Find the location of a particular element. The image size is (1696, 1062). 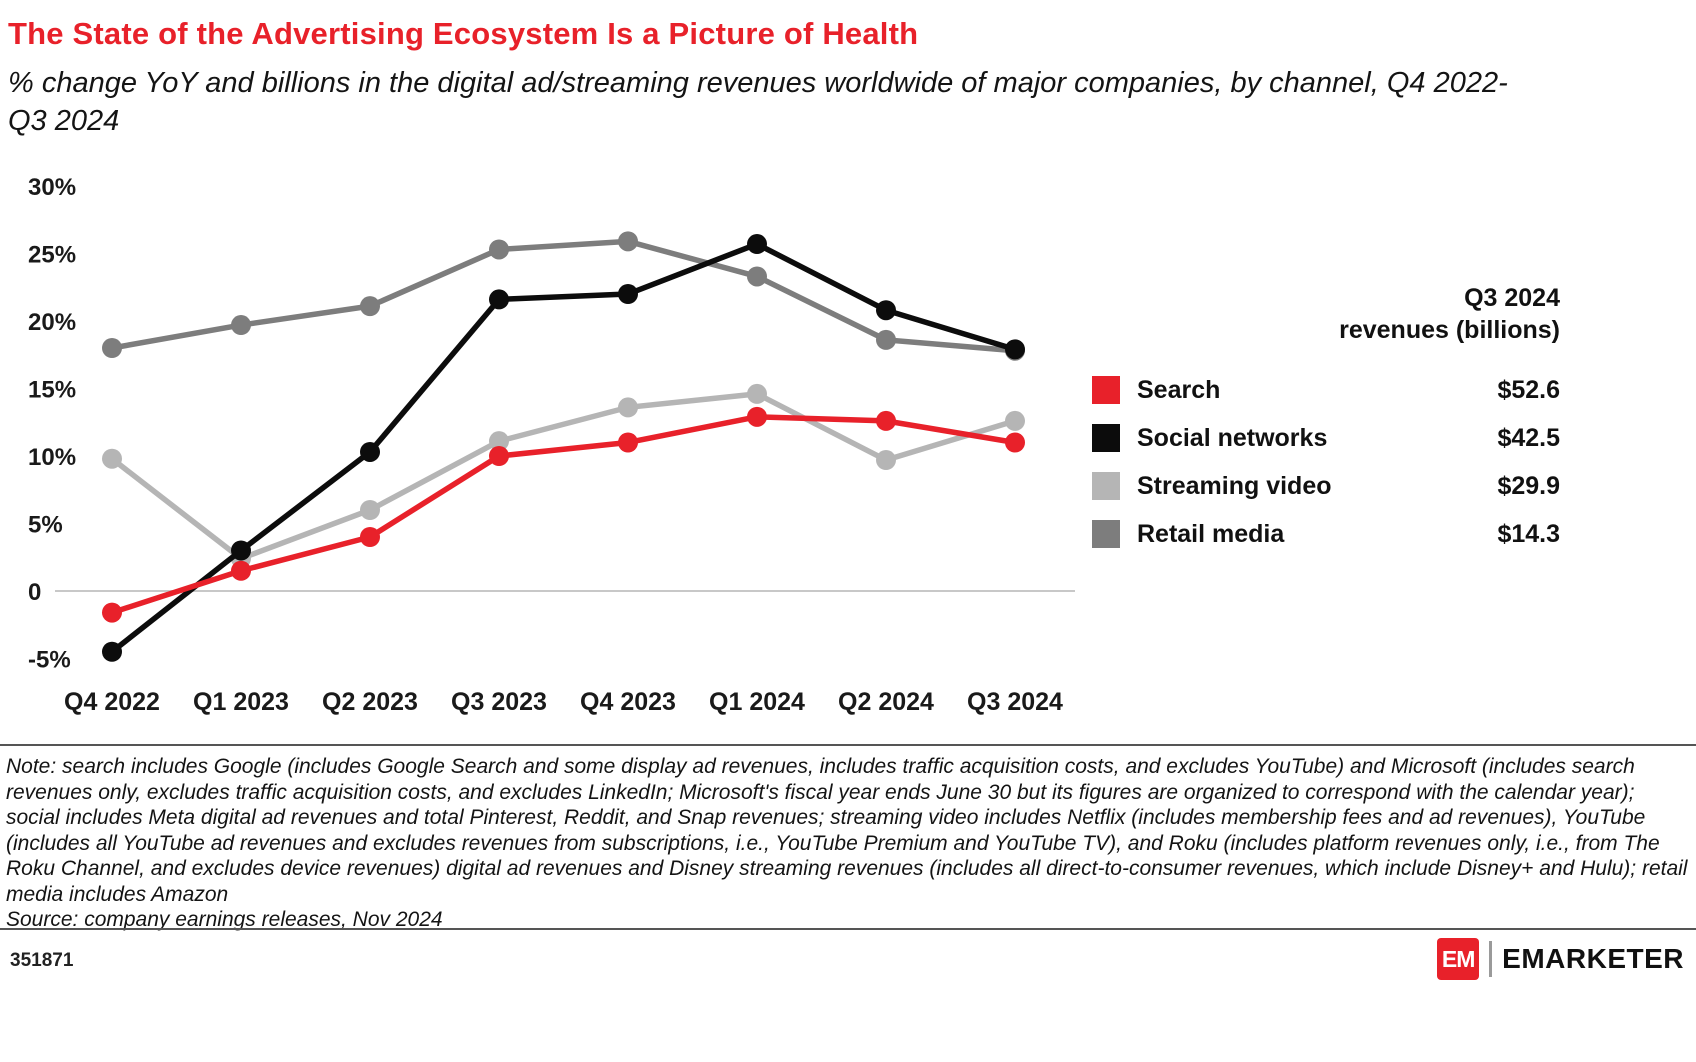

footer-divider-line is located at coordinates (848, 929).